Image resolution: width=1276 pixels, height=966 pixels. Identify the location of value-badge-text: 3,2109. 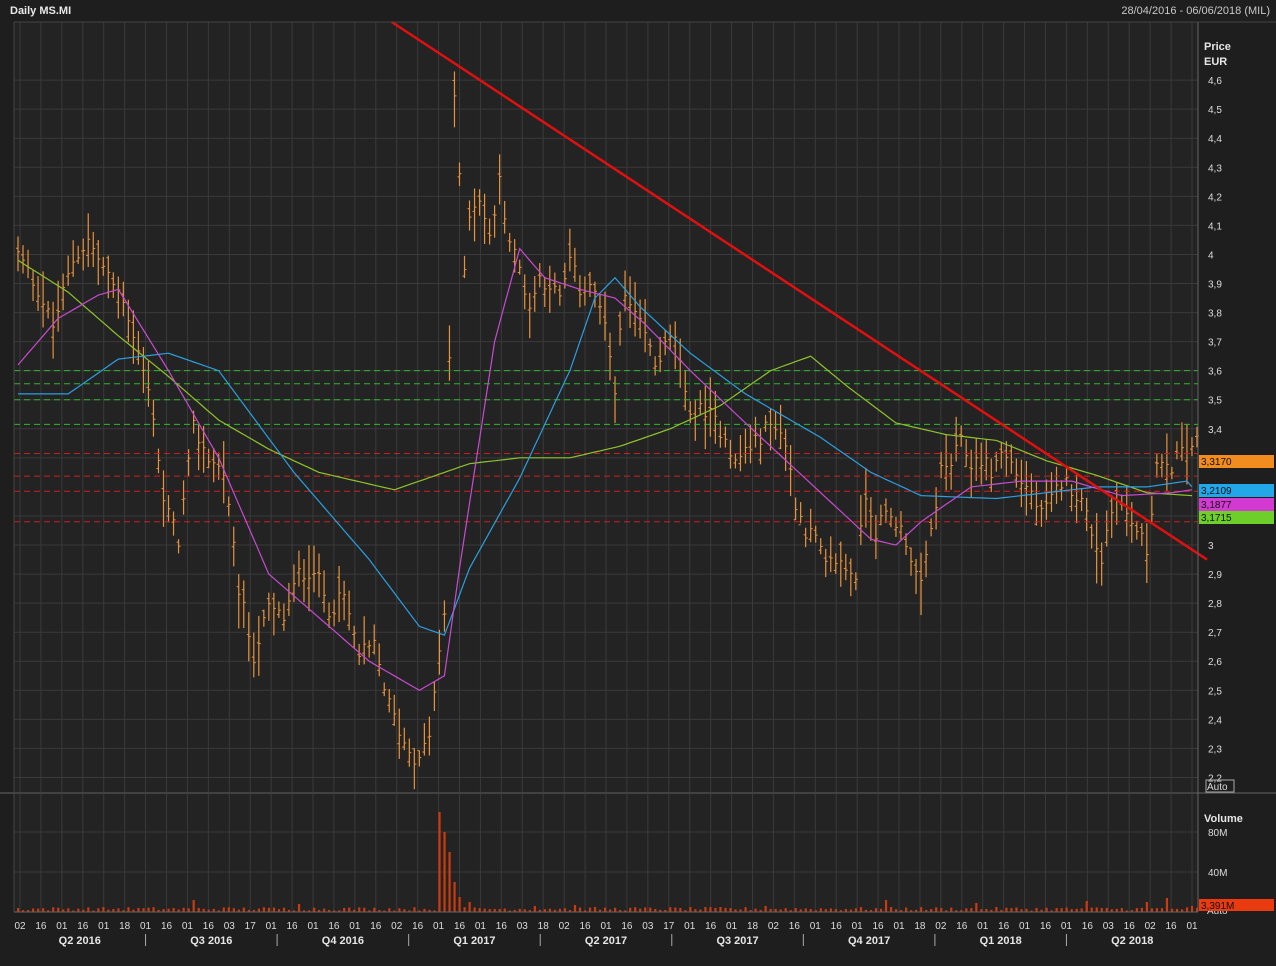
(1216, 491).